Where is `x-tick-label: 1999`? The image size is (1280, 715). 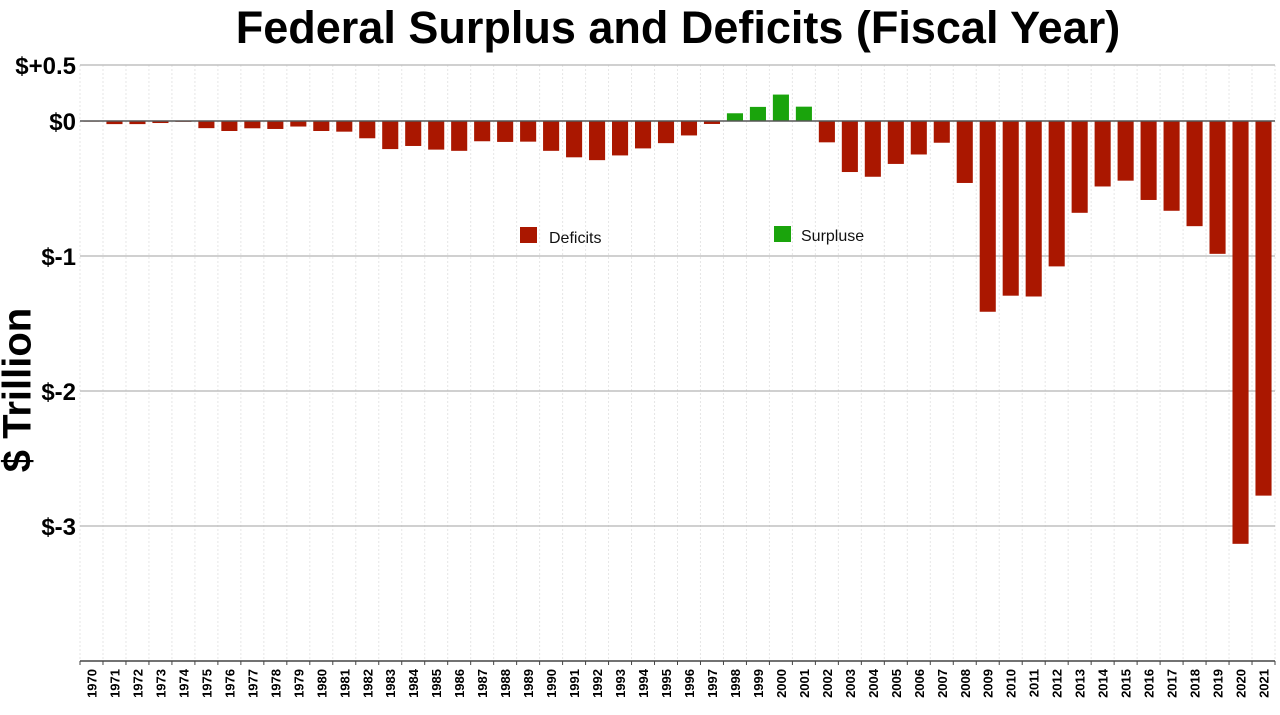 x-tick-label: 1999 is located at coordinates (758, 683).